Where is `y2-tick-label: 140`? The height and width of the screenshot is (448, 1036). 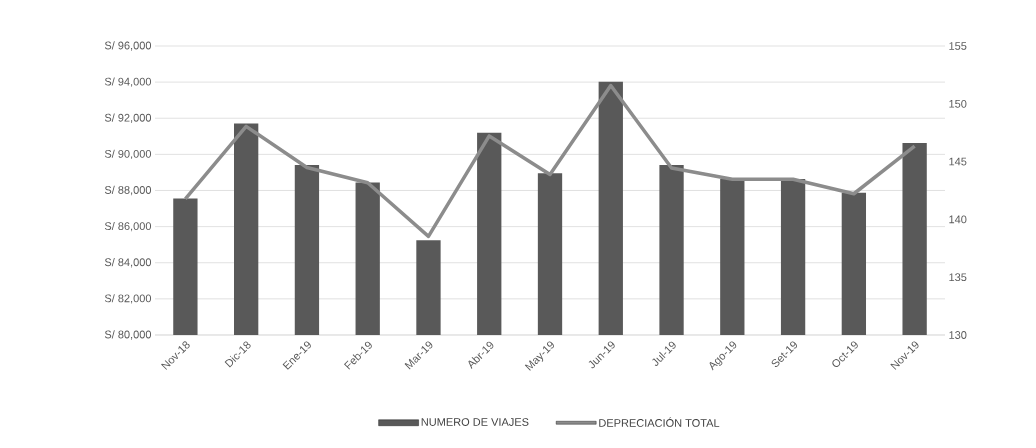 y2-tick-label: 140 is located at coordinates (958, 219).